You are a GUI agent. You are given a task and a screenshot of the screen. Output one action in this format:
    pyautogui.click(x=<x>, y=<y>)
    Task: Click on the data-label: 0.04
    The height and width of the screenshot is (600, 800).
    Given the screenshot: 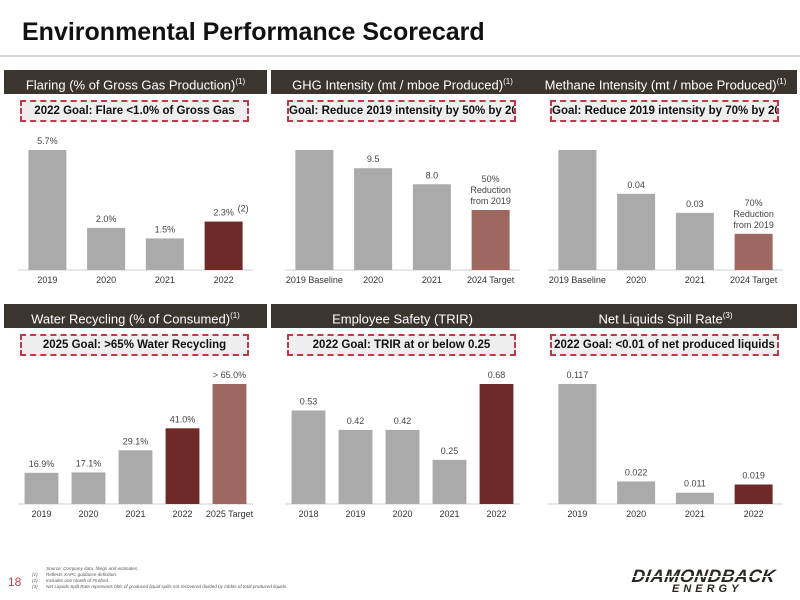 What is the action you would take?
    pyautogui.click(x=636, y=185)
    